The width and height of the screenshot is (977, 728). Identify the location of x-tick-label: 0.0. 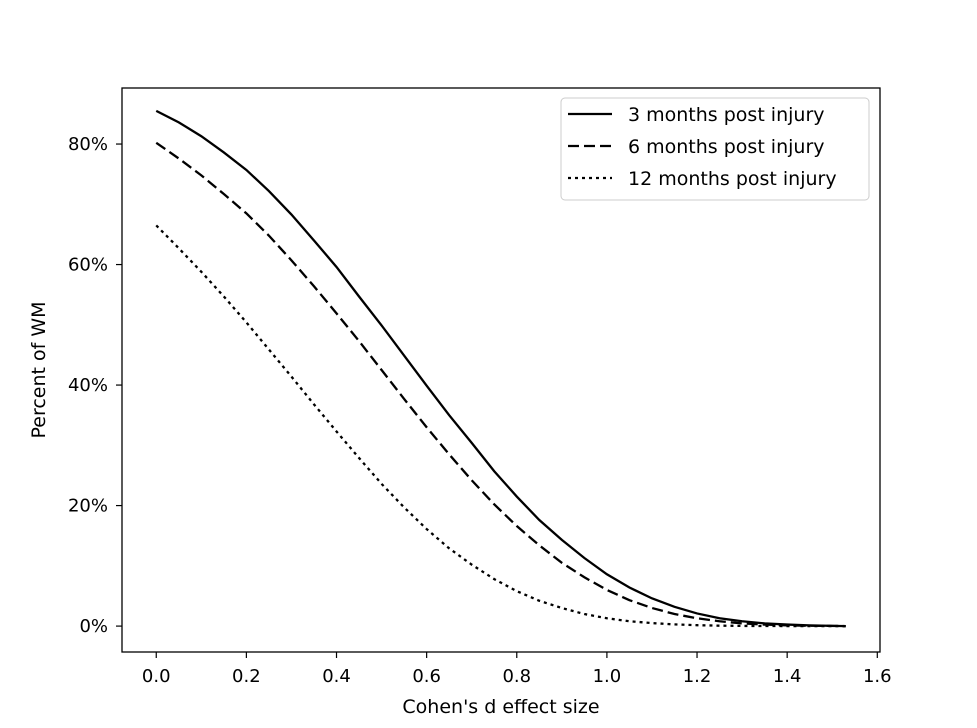
(156, 676).